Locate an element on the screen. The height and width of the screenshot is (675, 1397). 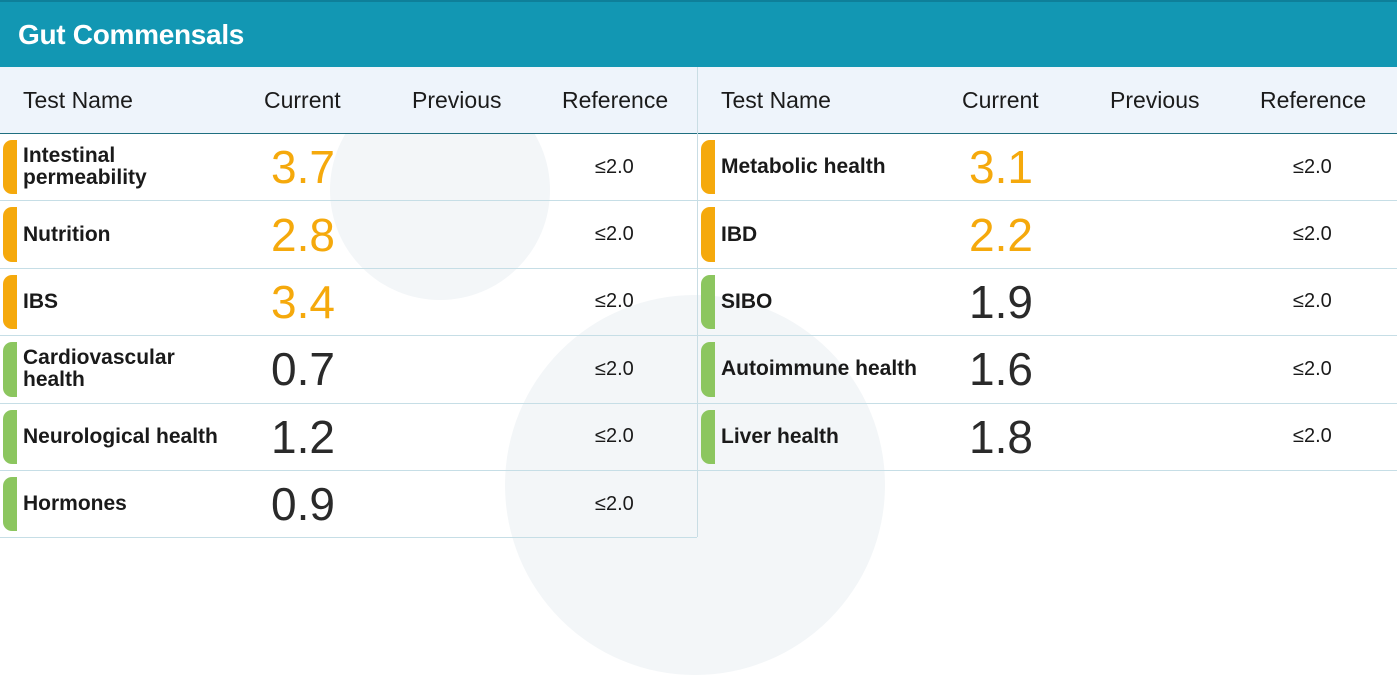
table-row: Neurological health 1.2 ≤2.0 is located at coordinates (348, 437).